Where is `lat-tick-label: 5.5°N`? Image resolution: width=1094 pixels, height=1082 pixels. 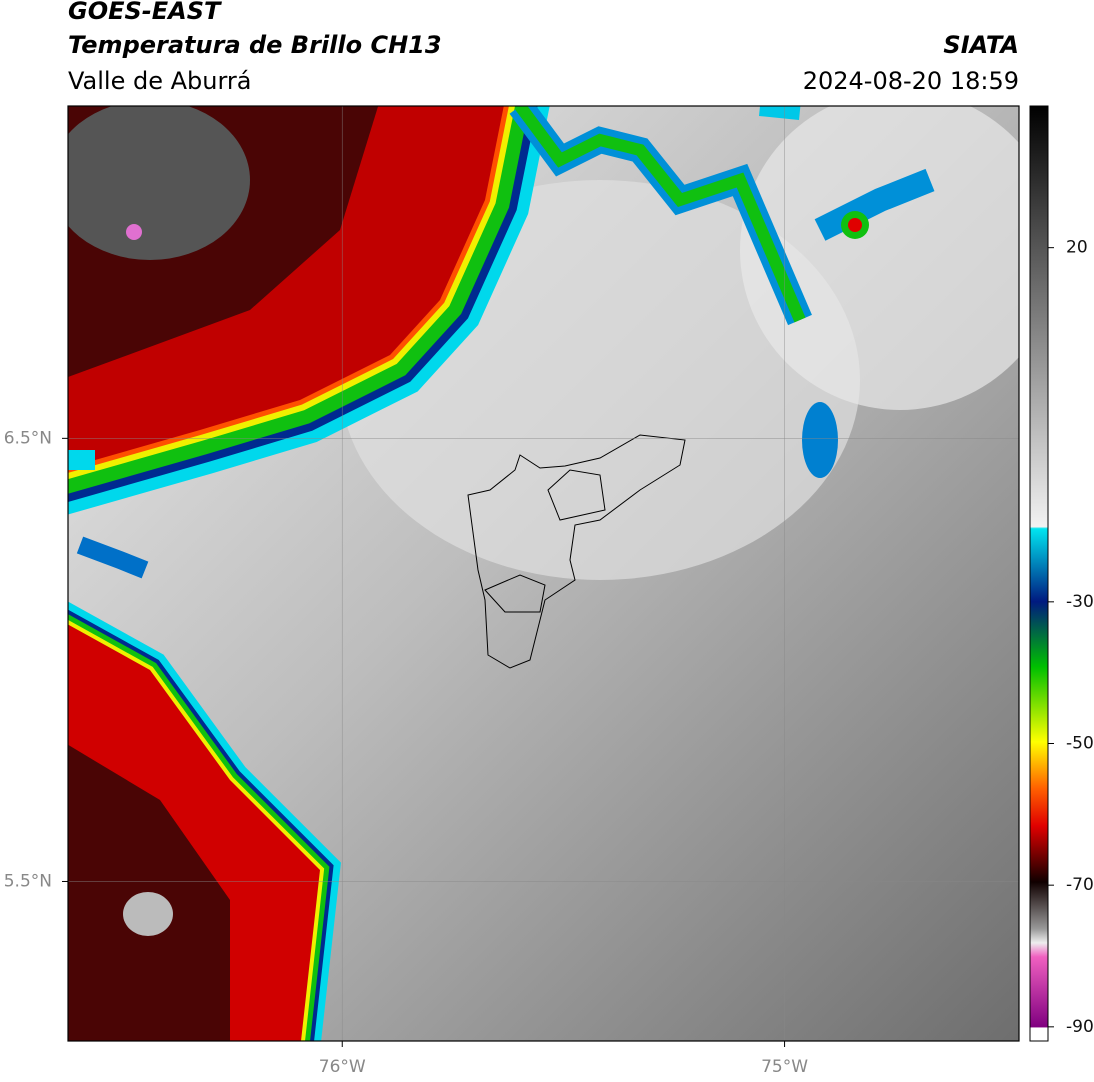
lat-tick-label: 5.5°N is located at coordinates (28, 881).